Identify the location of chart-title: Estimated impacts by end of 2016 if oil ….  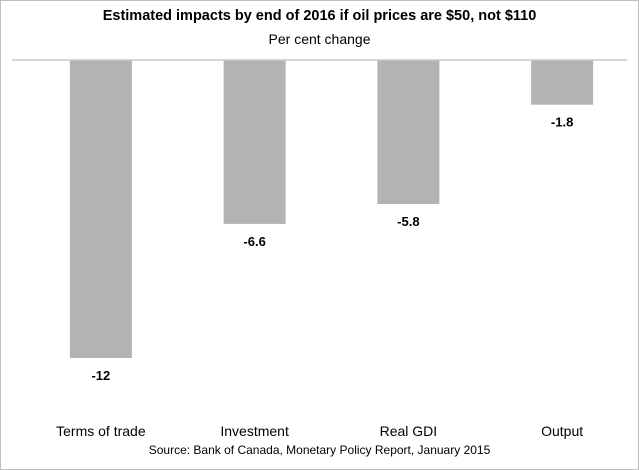
(319, 16).